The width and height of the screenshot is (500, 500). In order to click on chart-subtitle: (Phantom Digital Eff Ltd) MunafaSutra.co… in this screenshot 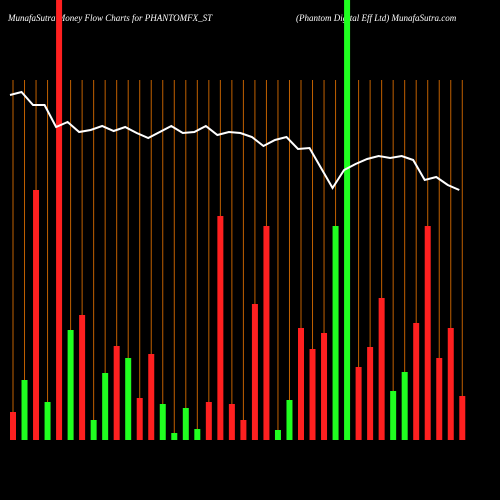, I will do `click(376, 18)`.